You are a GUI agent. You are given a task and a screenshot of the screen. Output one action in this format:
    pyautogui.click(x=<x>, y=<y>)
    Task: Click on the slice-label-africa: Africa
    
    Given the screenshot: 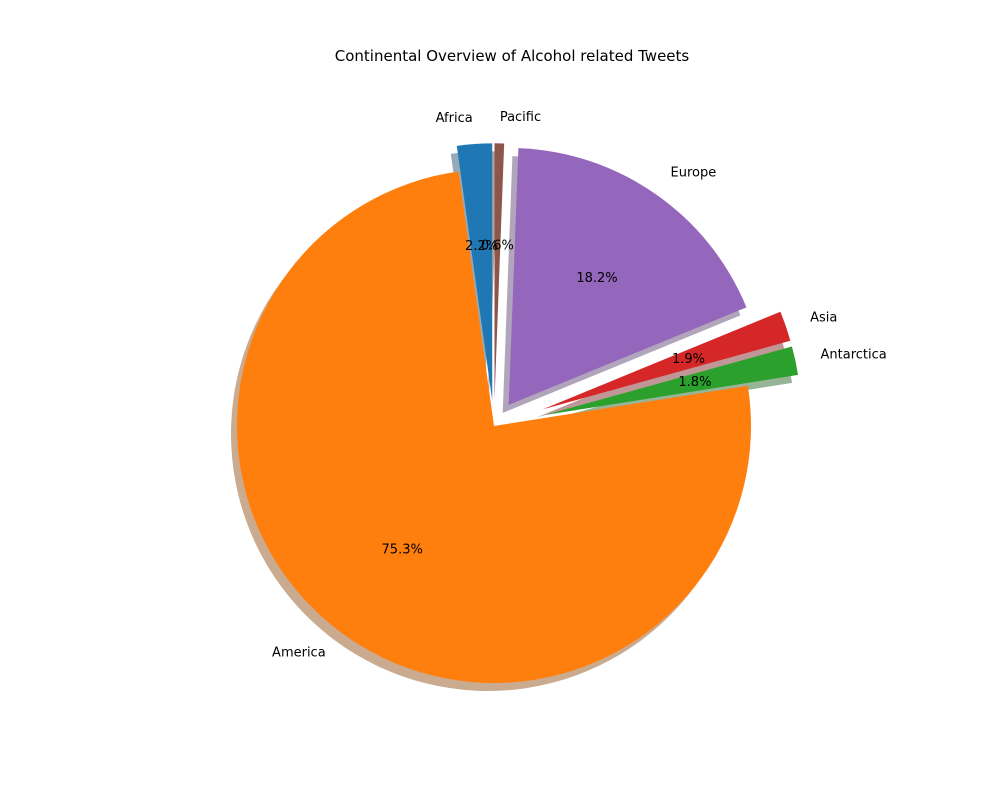 What is the action you would take?
    pyautogui.click(x=454, y=118)
    